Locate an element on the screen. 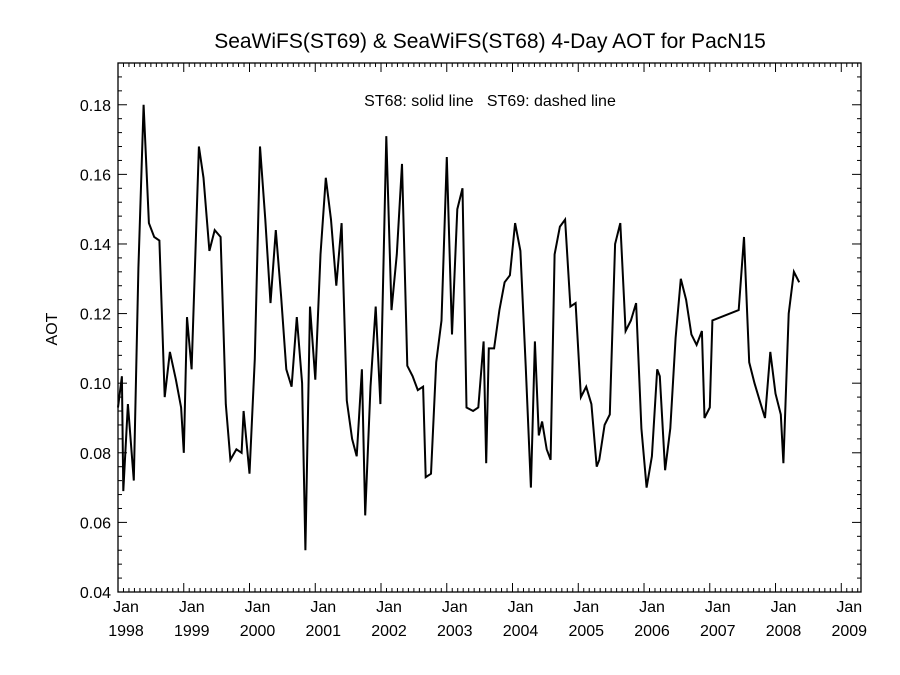 This screenshot has height=675, width=900. y-tick-label: 0.12 is located at coordinates (95, 315).